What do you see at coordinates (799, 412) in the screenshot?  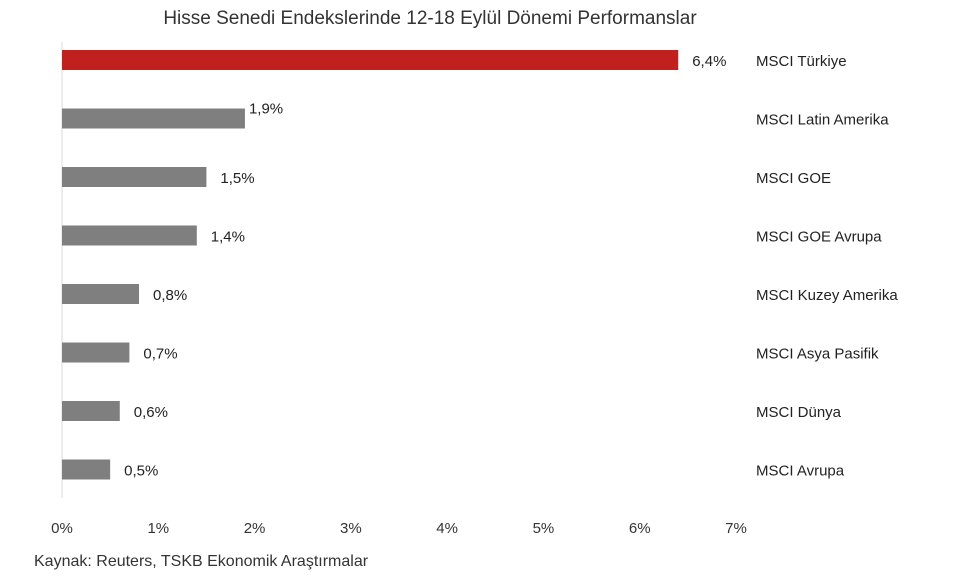 I see `category-label-7: MSCI Dünya` at bounding box center [799, 412].